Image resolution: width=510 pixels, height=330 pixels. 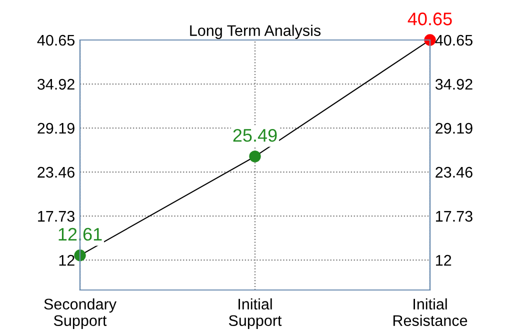 I want to click on x-tick-label: Initial Support, so click(x=255, y=314).